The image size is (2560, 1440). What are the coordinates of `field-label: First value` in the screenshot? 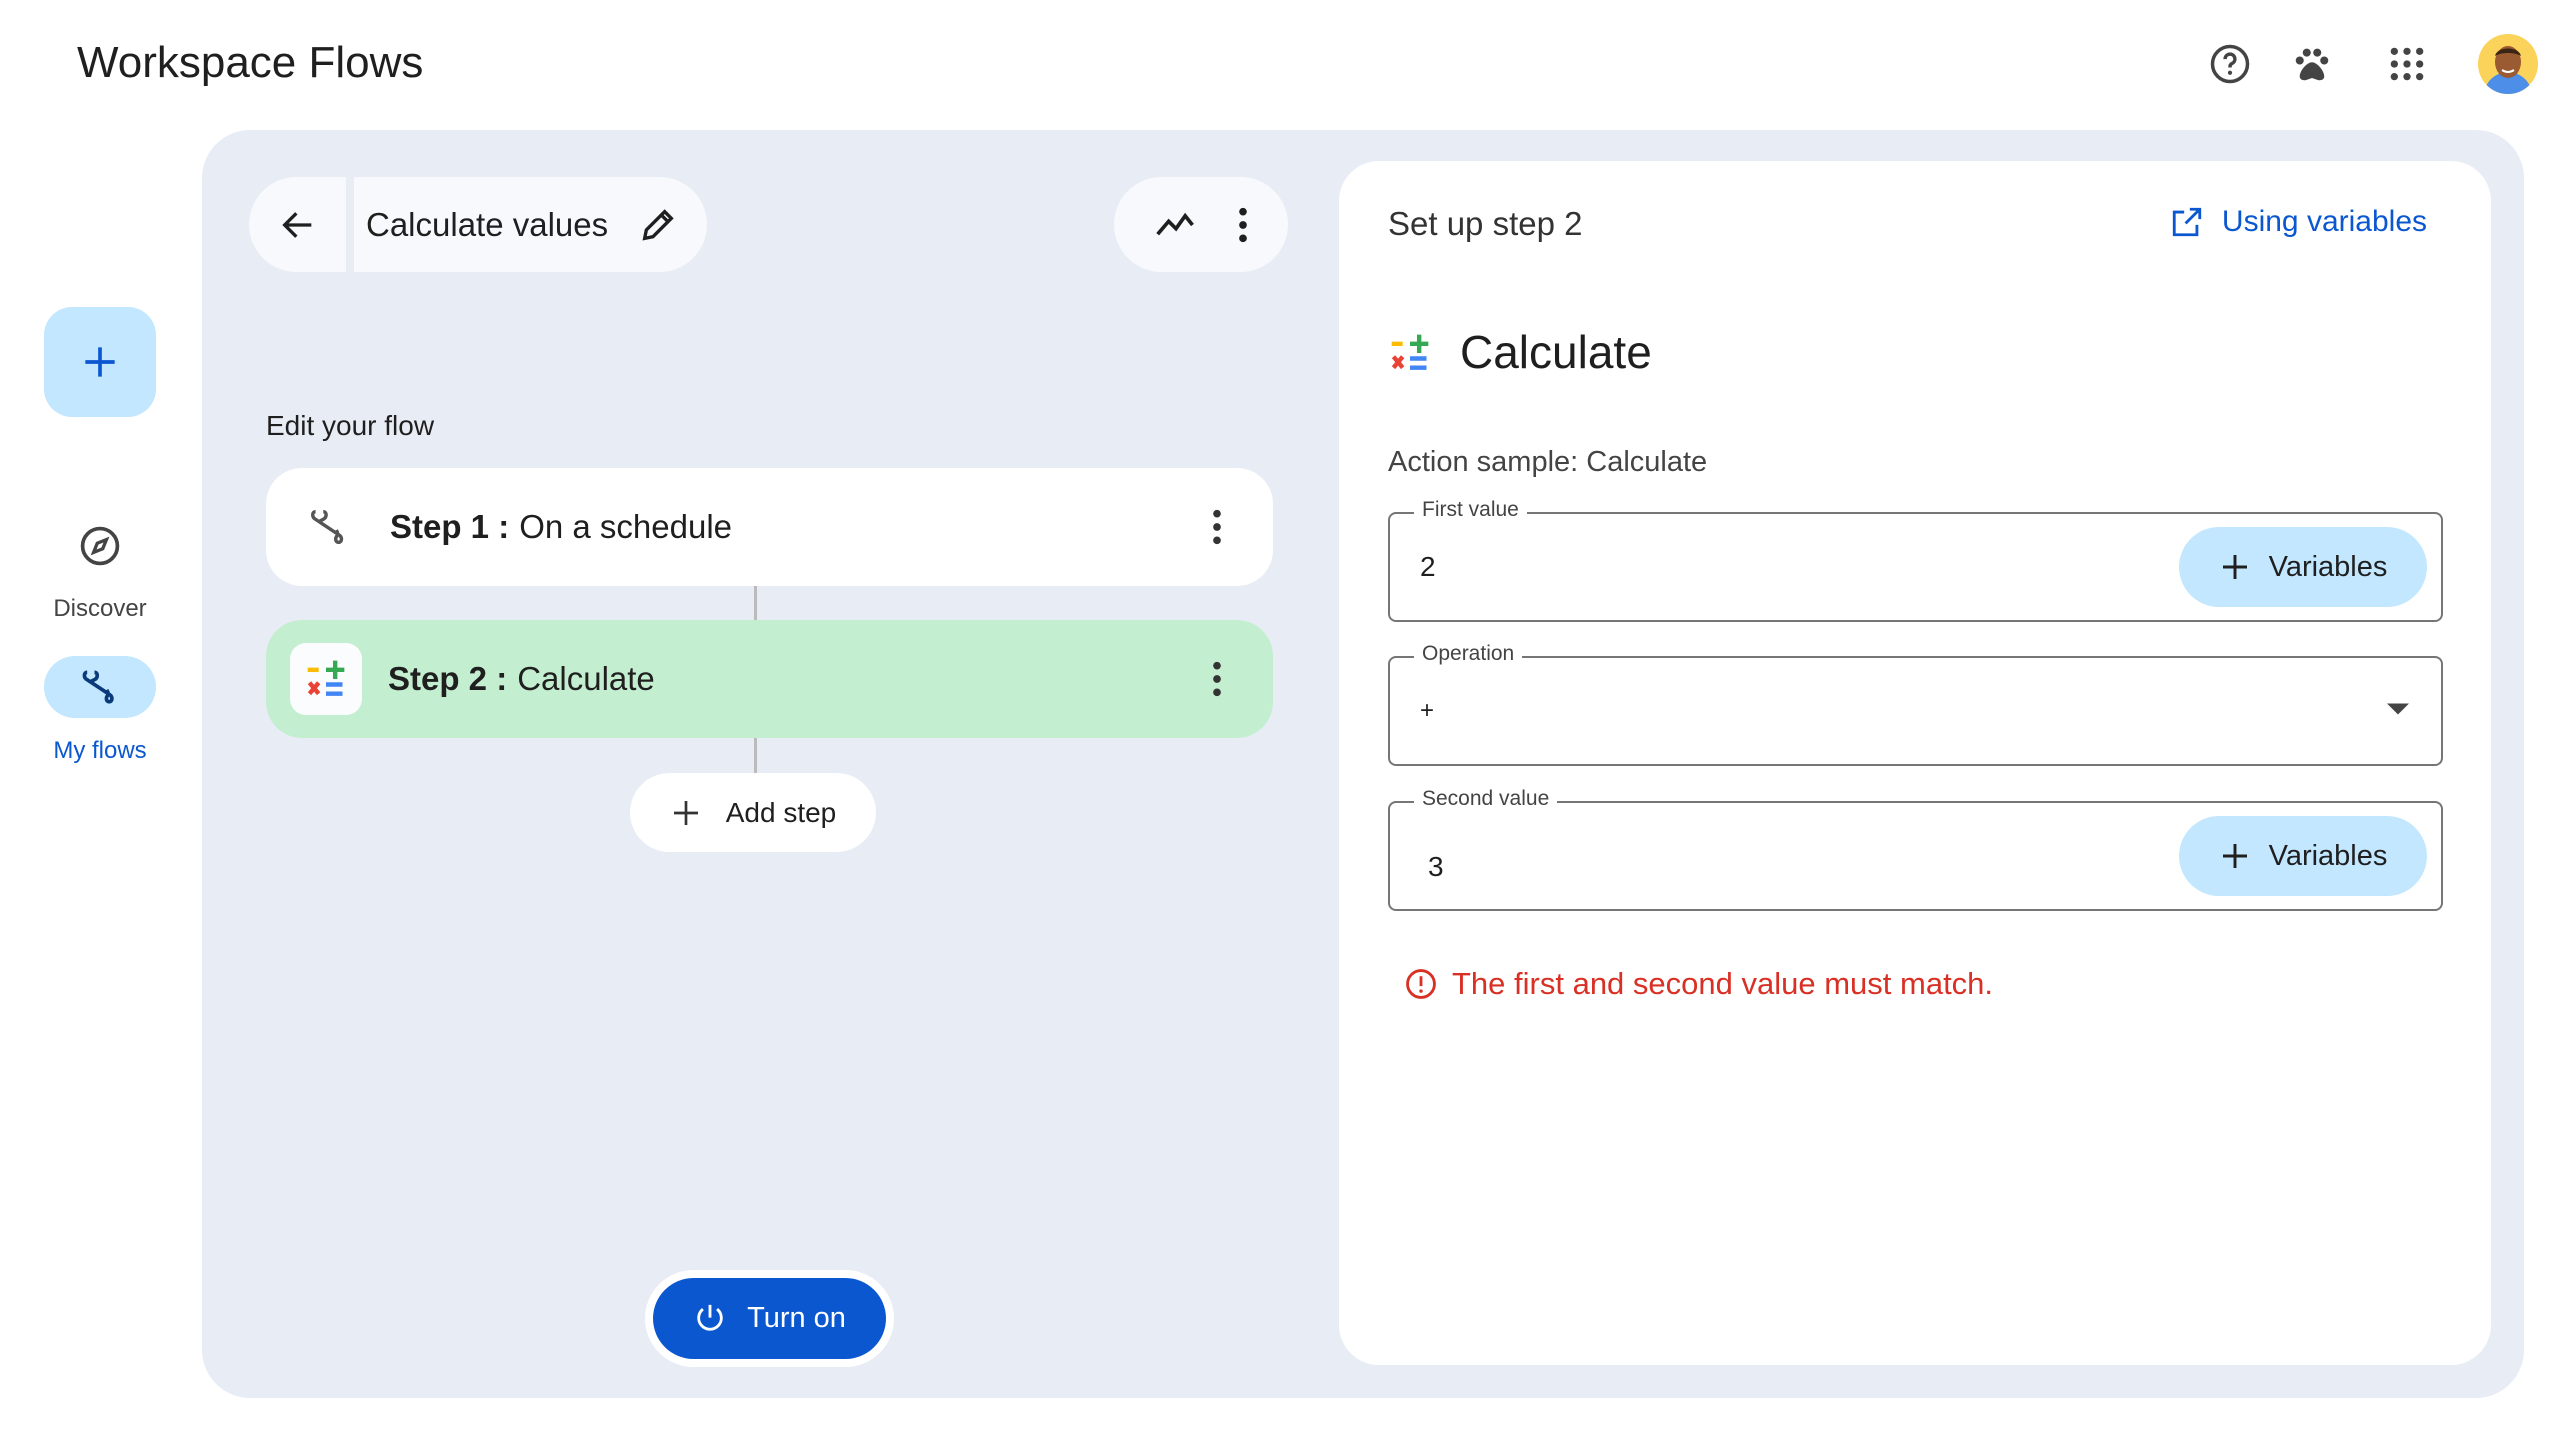 It's located at (1470, 510).